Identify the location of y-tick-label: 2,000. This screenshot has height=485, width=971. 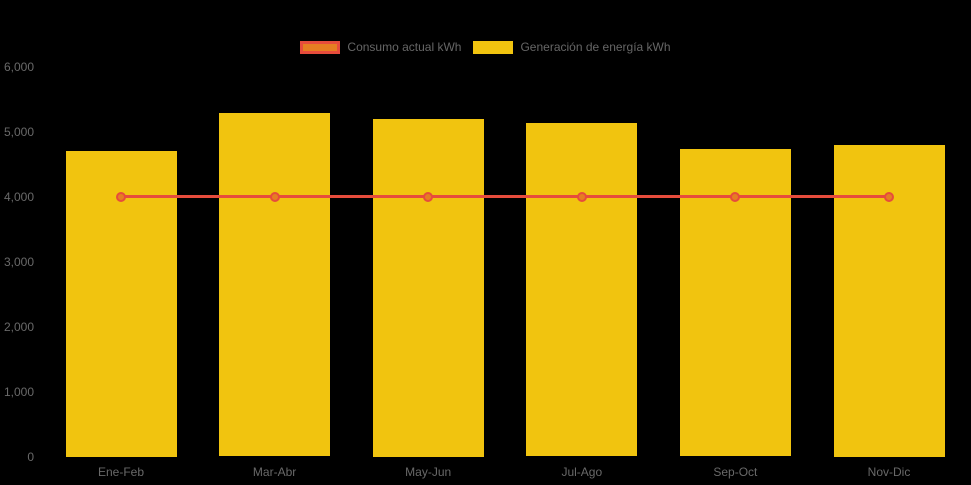
(18, 326).